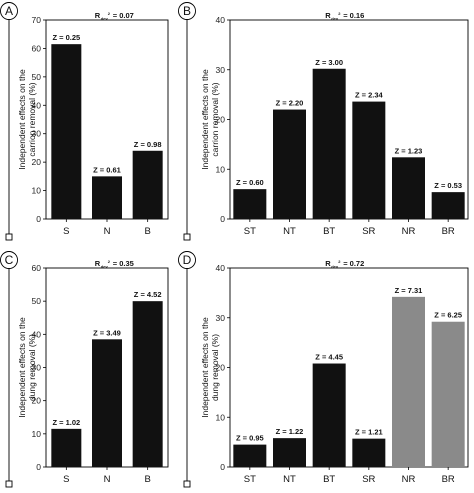 The width and height of the screenshot is (474, 493). I want to click on r2-value: = 0.07, so click(123, 15).